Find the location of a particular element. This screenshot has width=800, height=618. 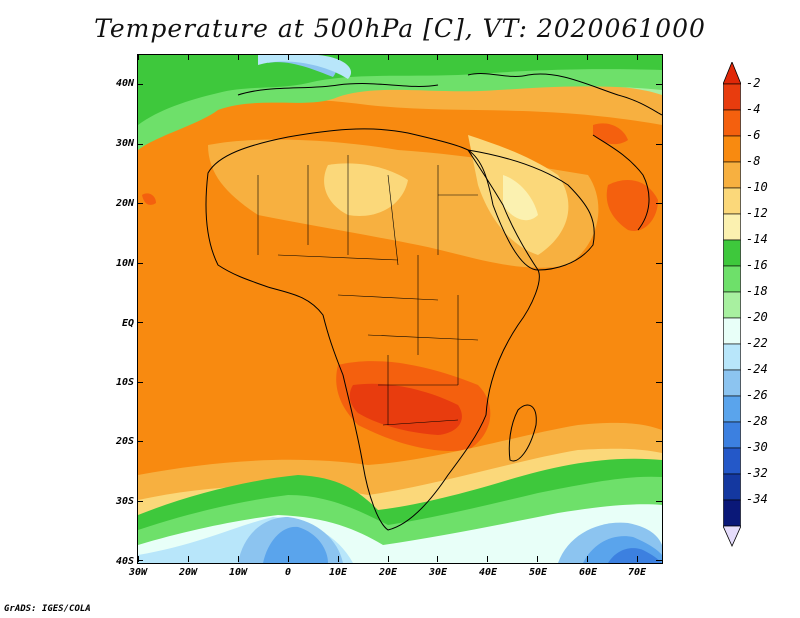

x-label-0: 0 is located at coordinates (288, 572).